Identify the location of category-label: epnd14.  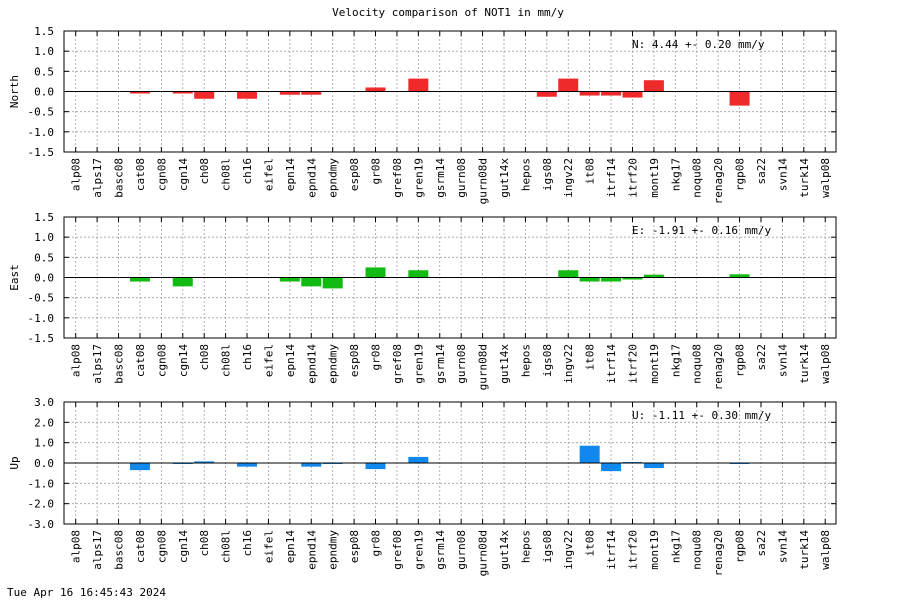
(311, 364).